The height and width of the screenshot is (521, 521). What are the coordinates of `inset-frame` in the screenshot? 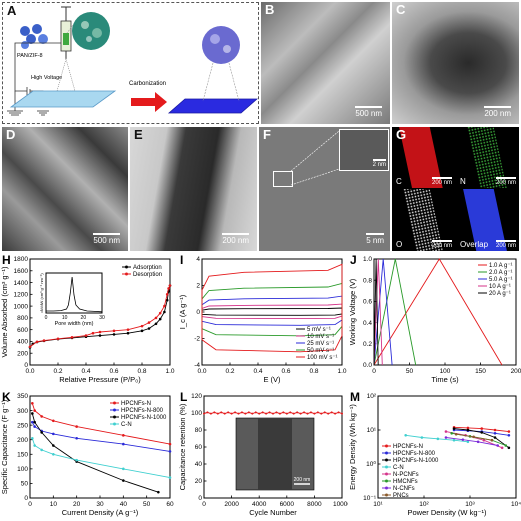 It's located at (74, 293).